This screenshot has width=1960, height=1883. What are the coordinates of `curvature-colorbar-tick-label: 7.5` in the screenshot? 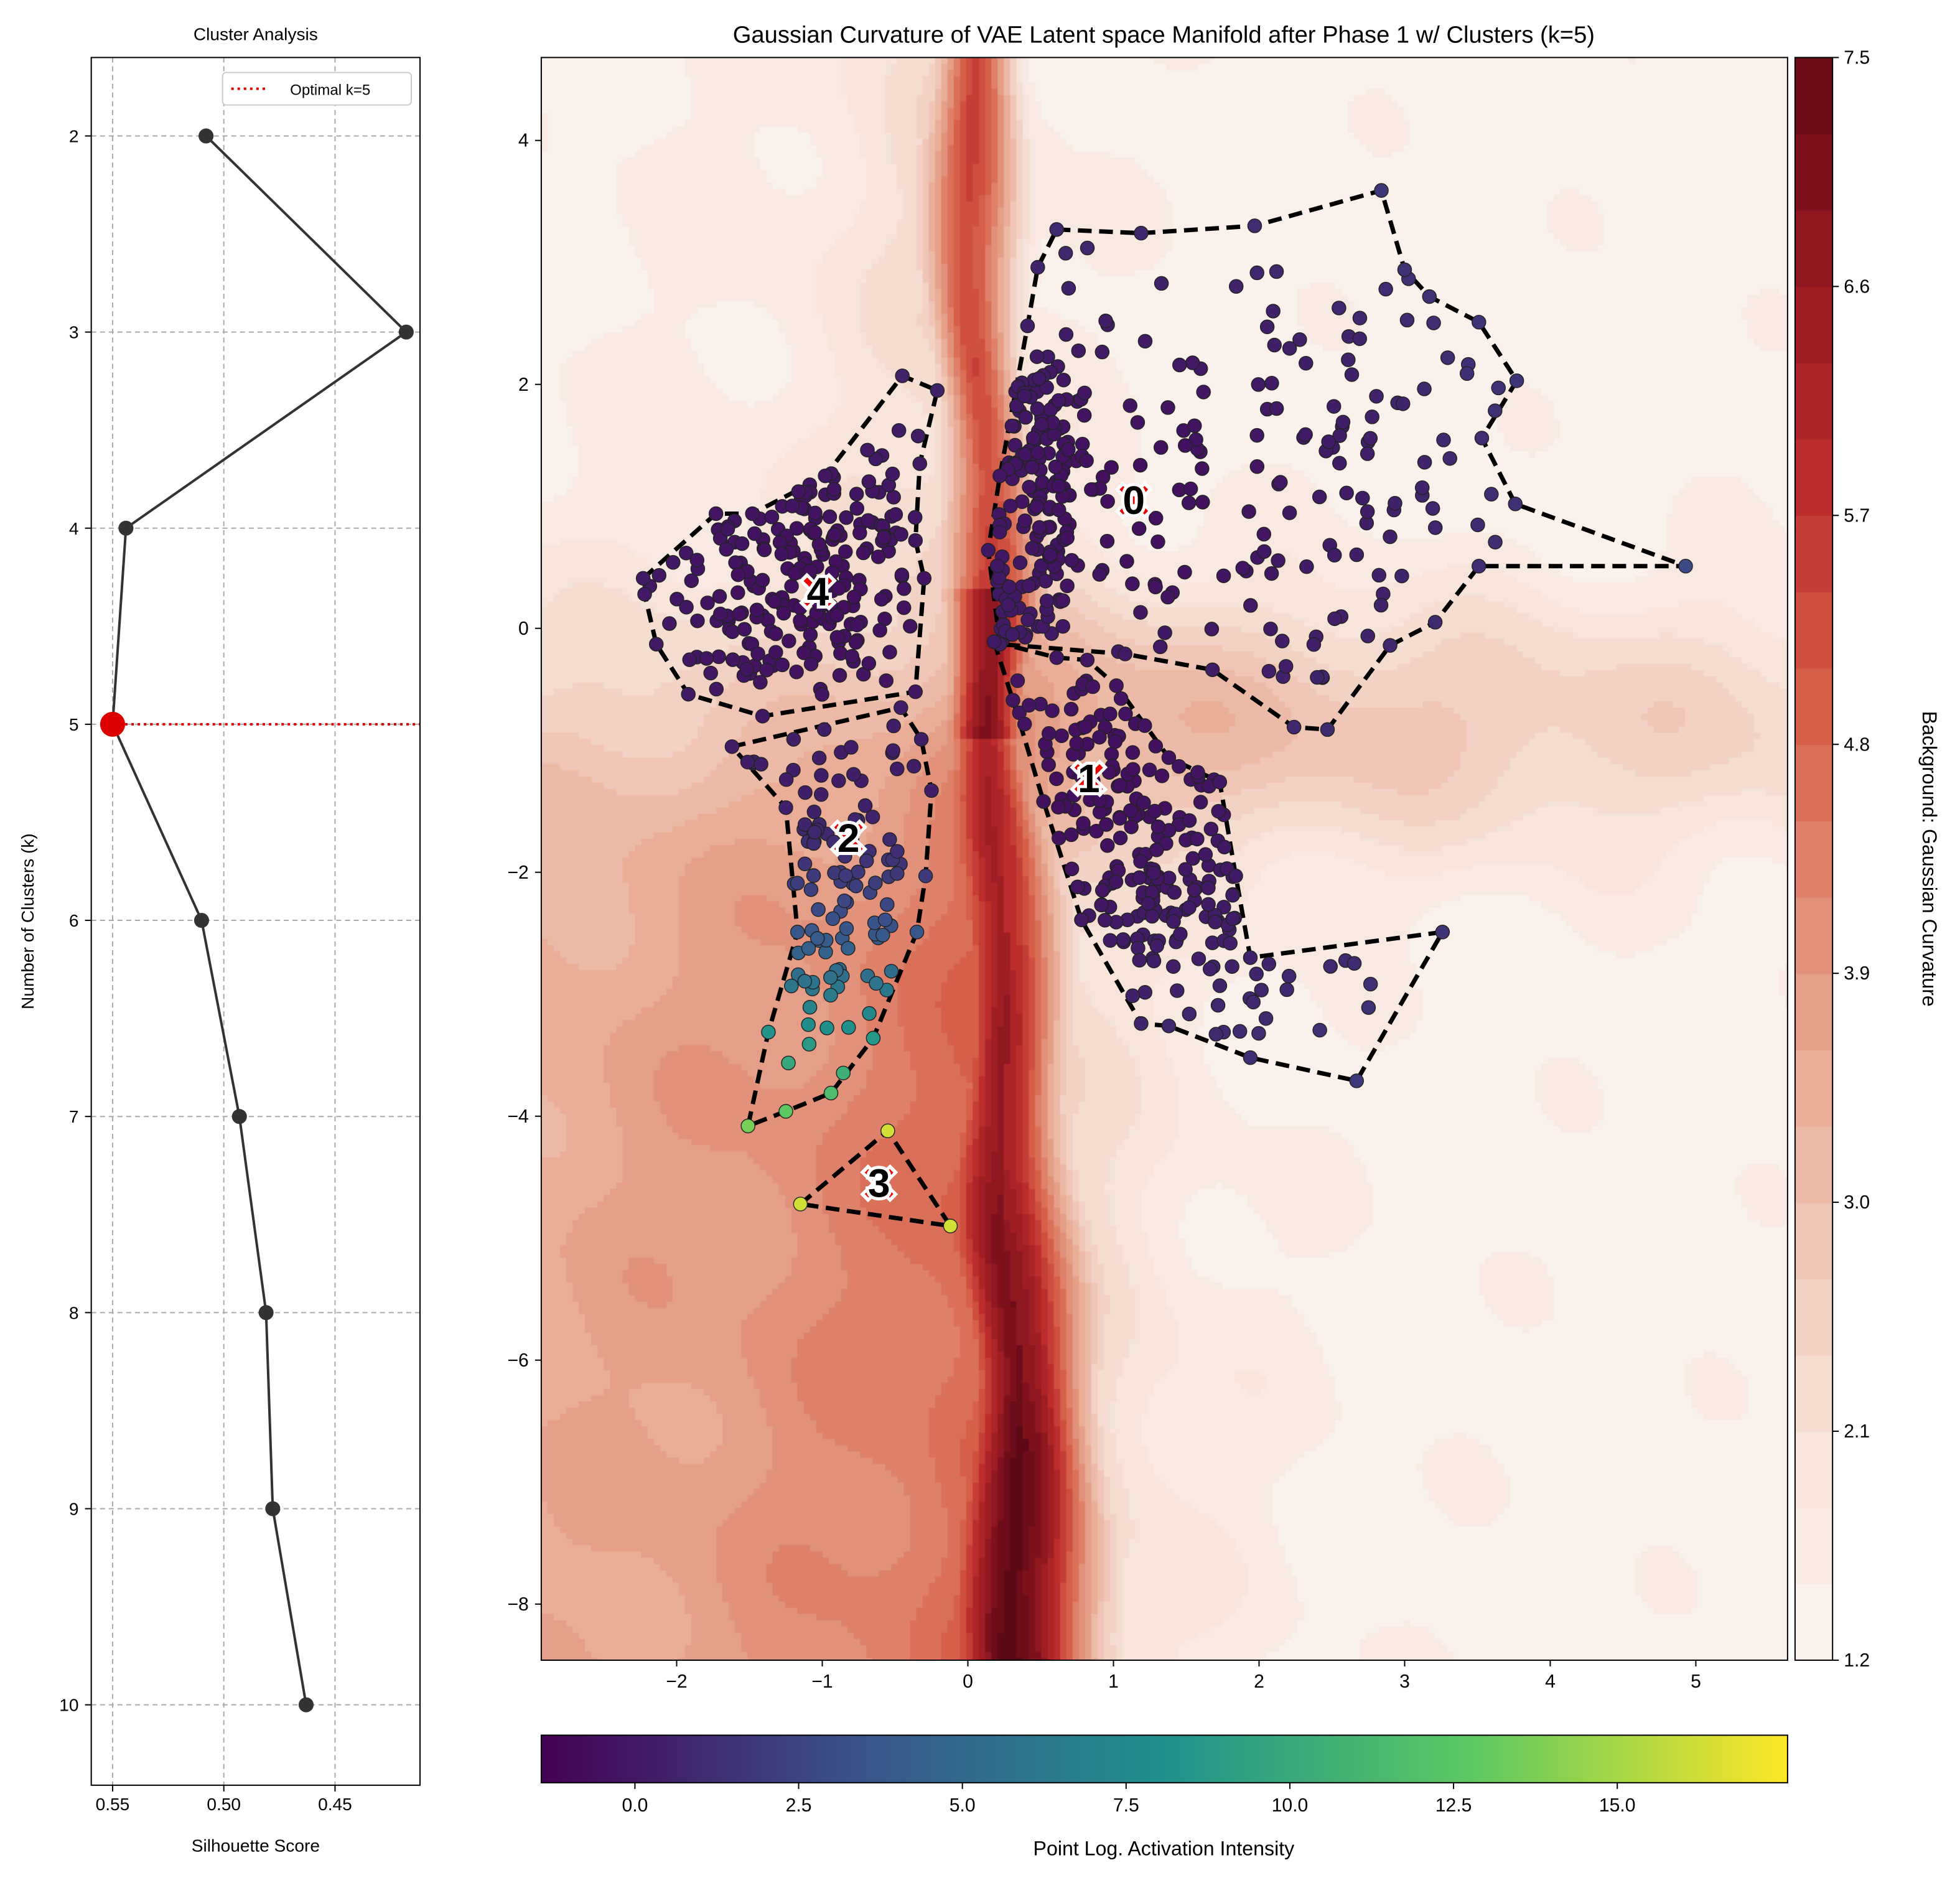 It's located at (1857, 57).